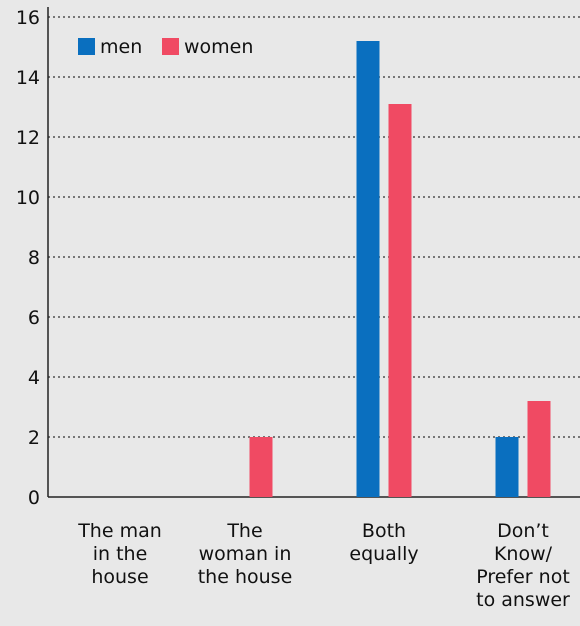 The height and width of the screenshot is (626, 580). What do you see at coordinates (86, 46) in the screenshot?
I see `legend-swatch-men` at bounding box center [86, 46].